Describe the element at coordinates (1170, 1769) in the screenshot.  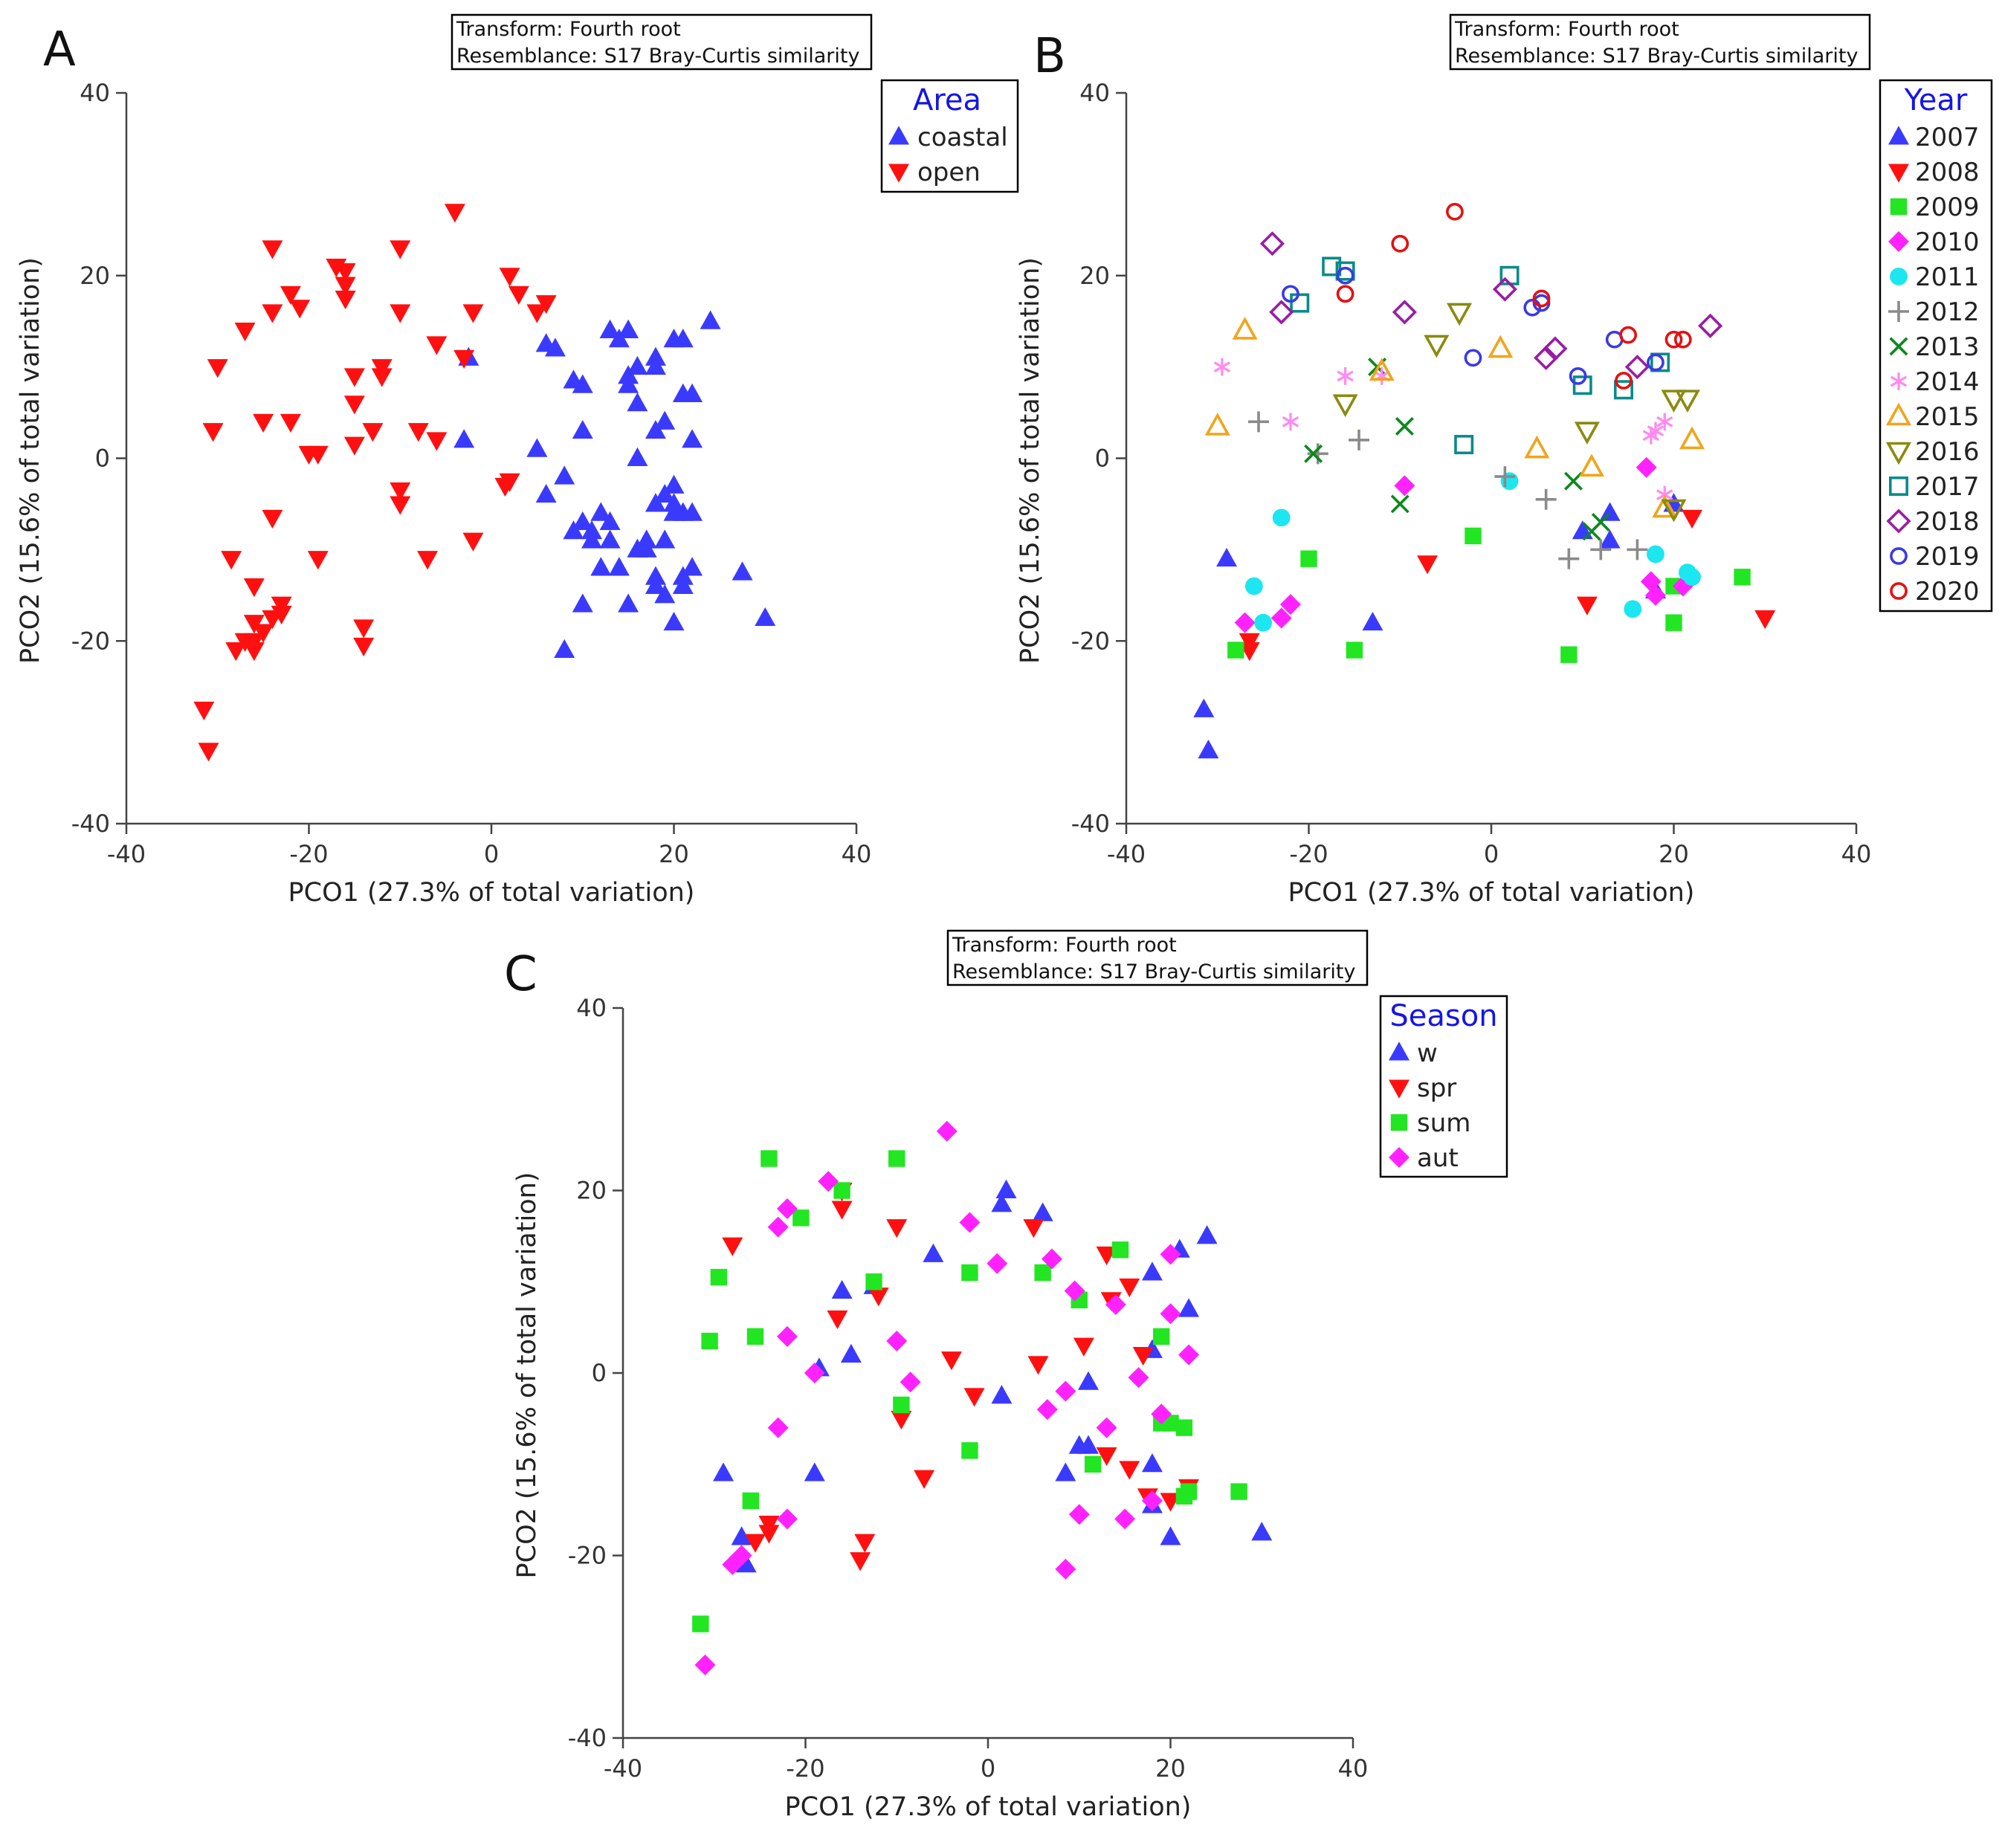
I see `panel-c-x-tick-label: 20` at that location.